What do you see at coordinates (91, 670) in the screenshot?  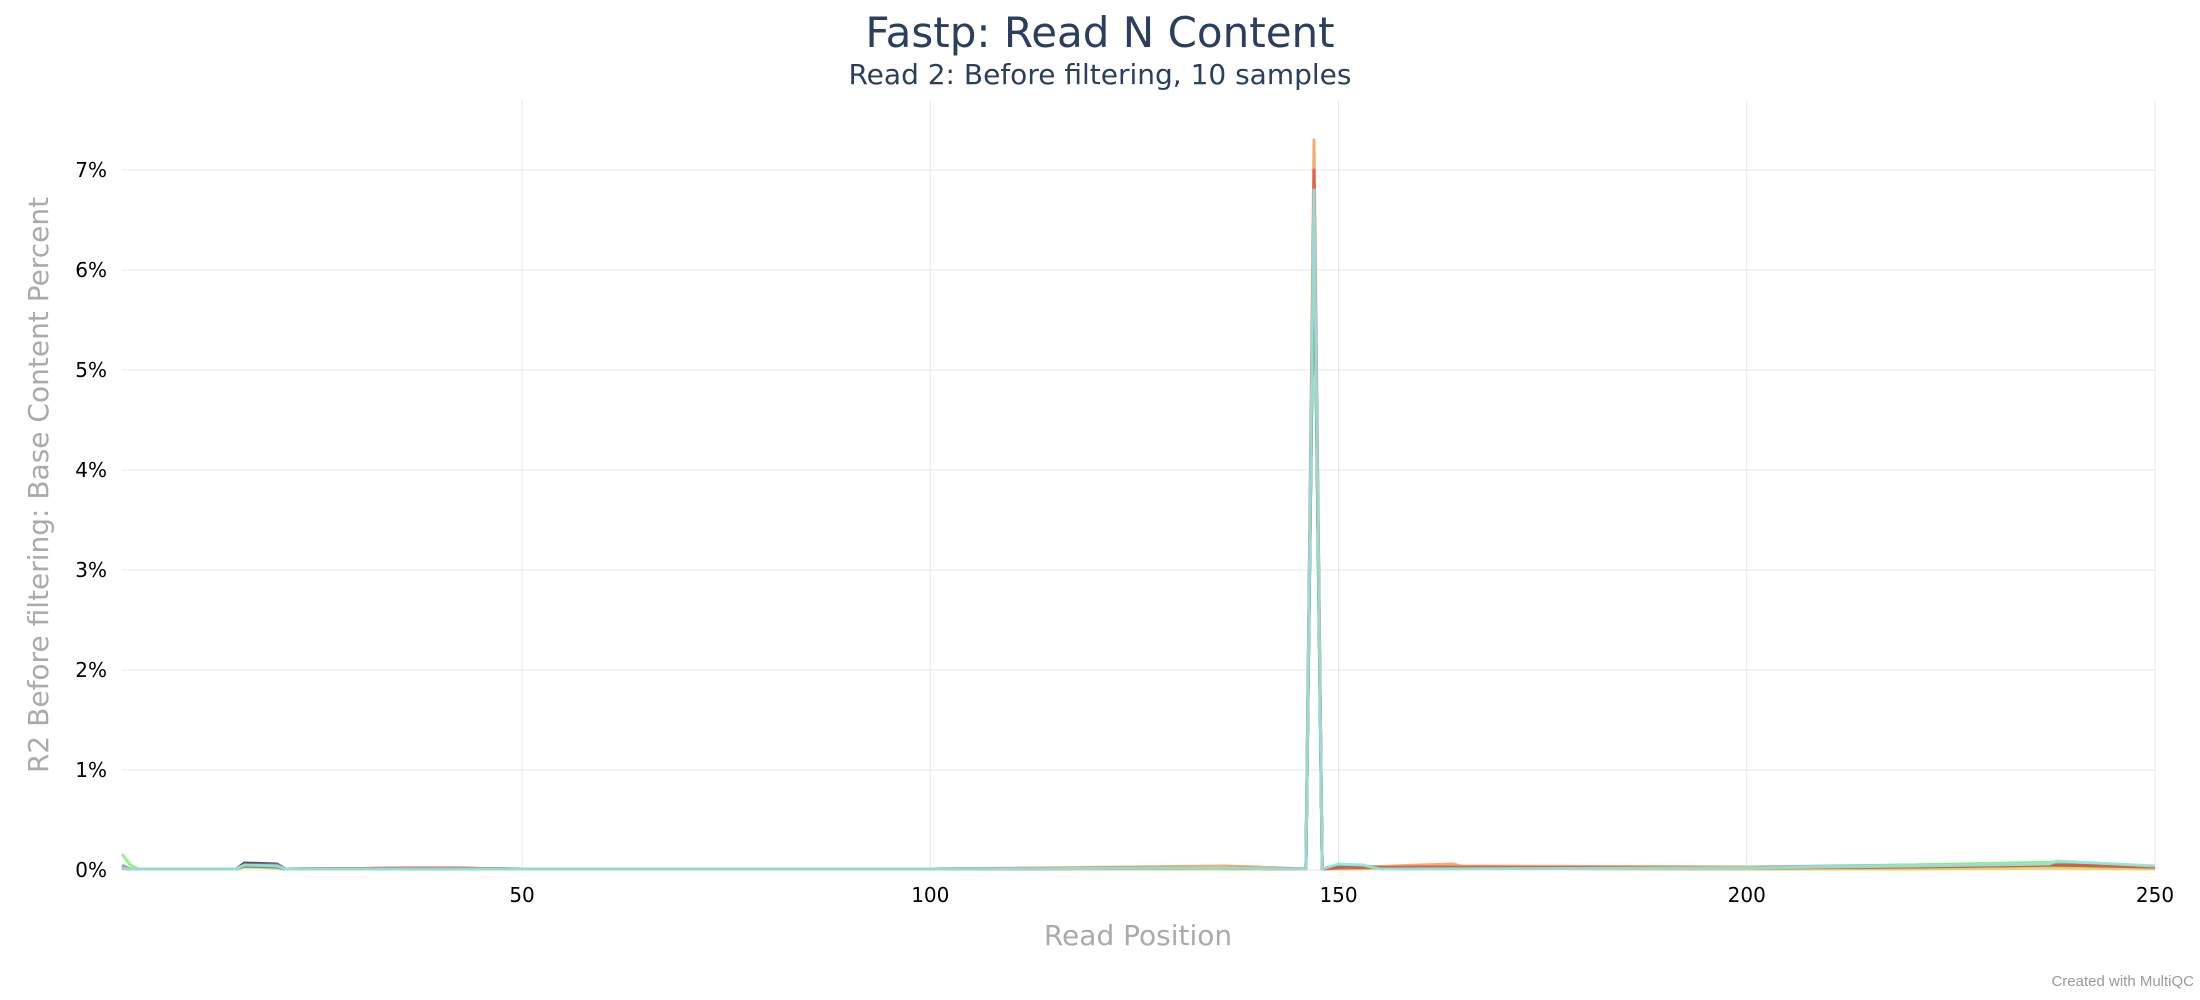 I see `y-tick-label: 2%` at bounding box center [91, 670].